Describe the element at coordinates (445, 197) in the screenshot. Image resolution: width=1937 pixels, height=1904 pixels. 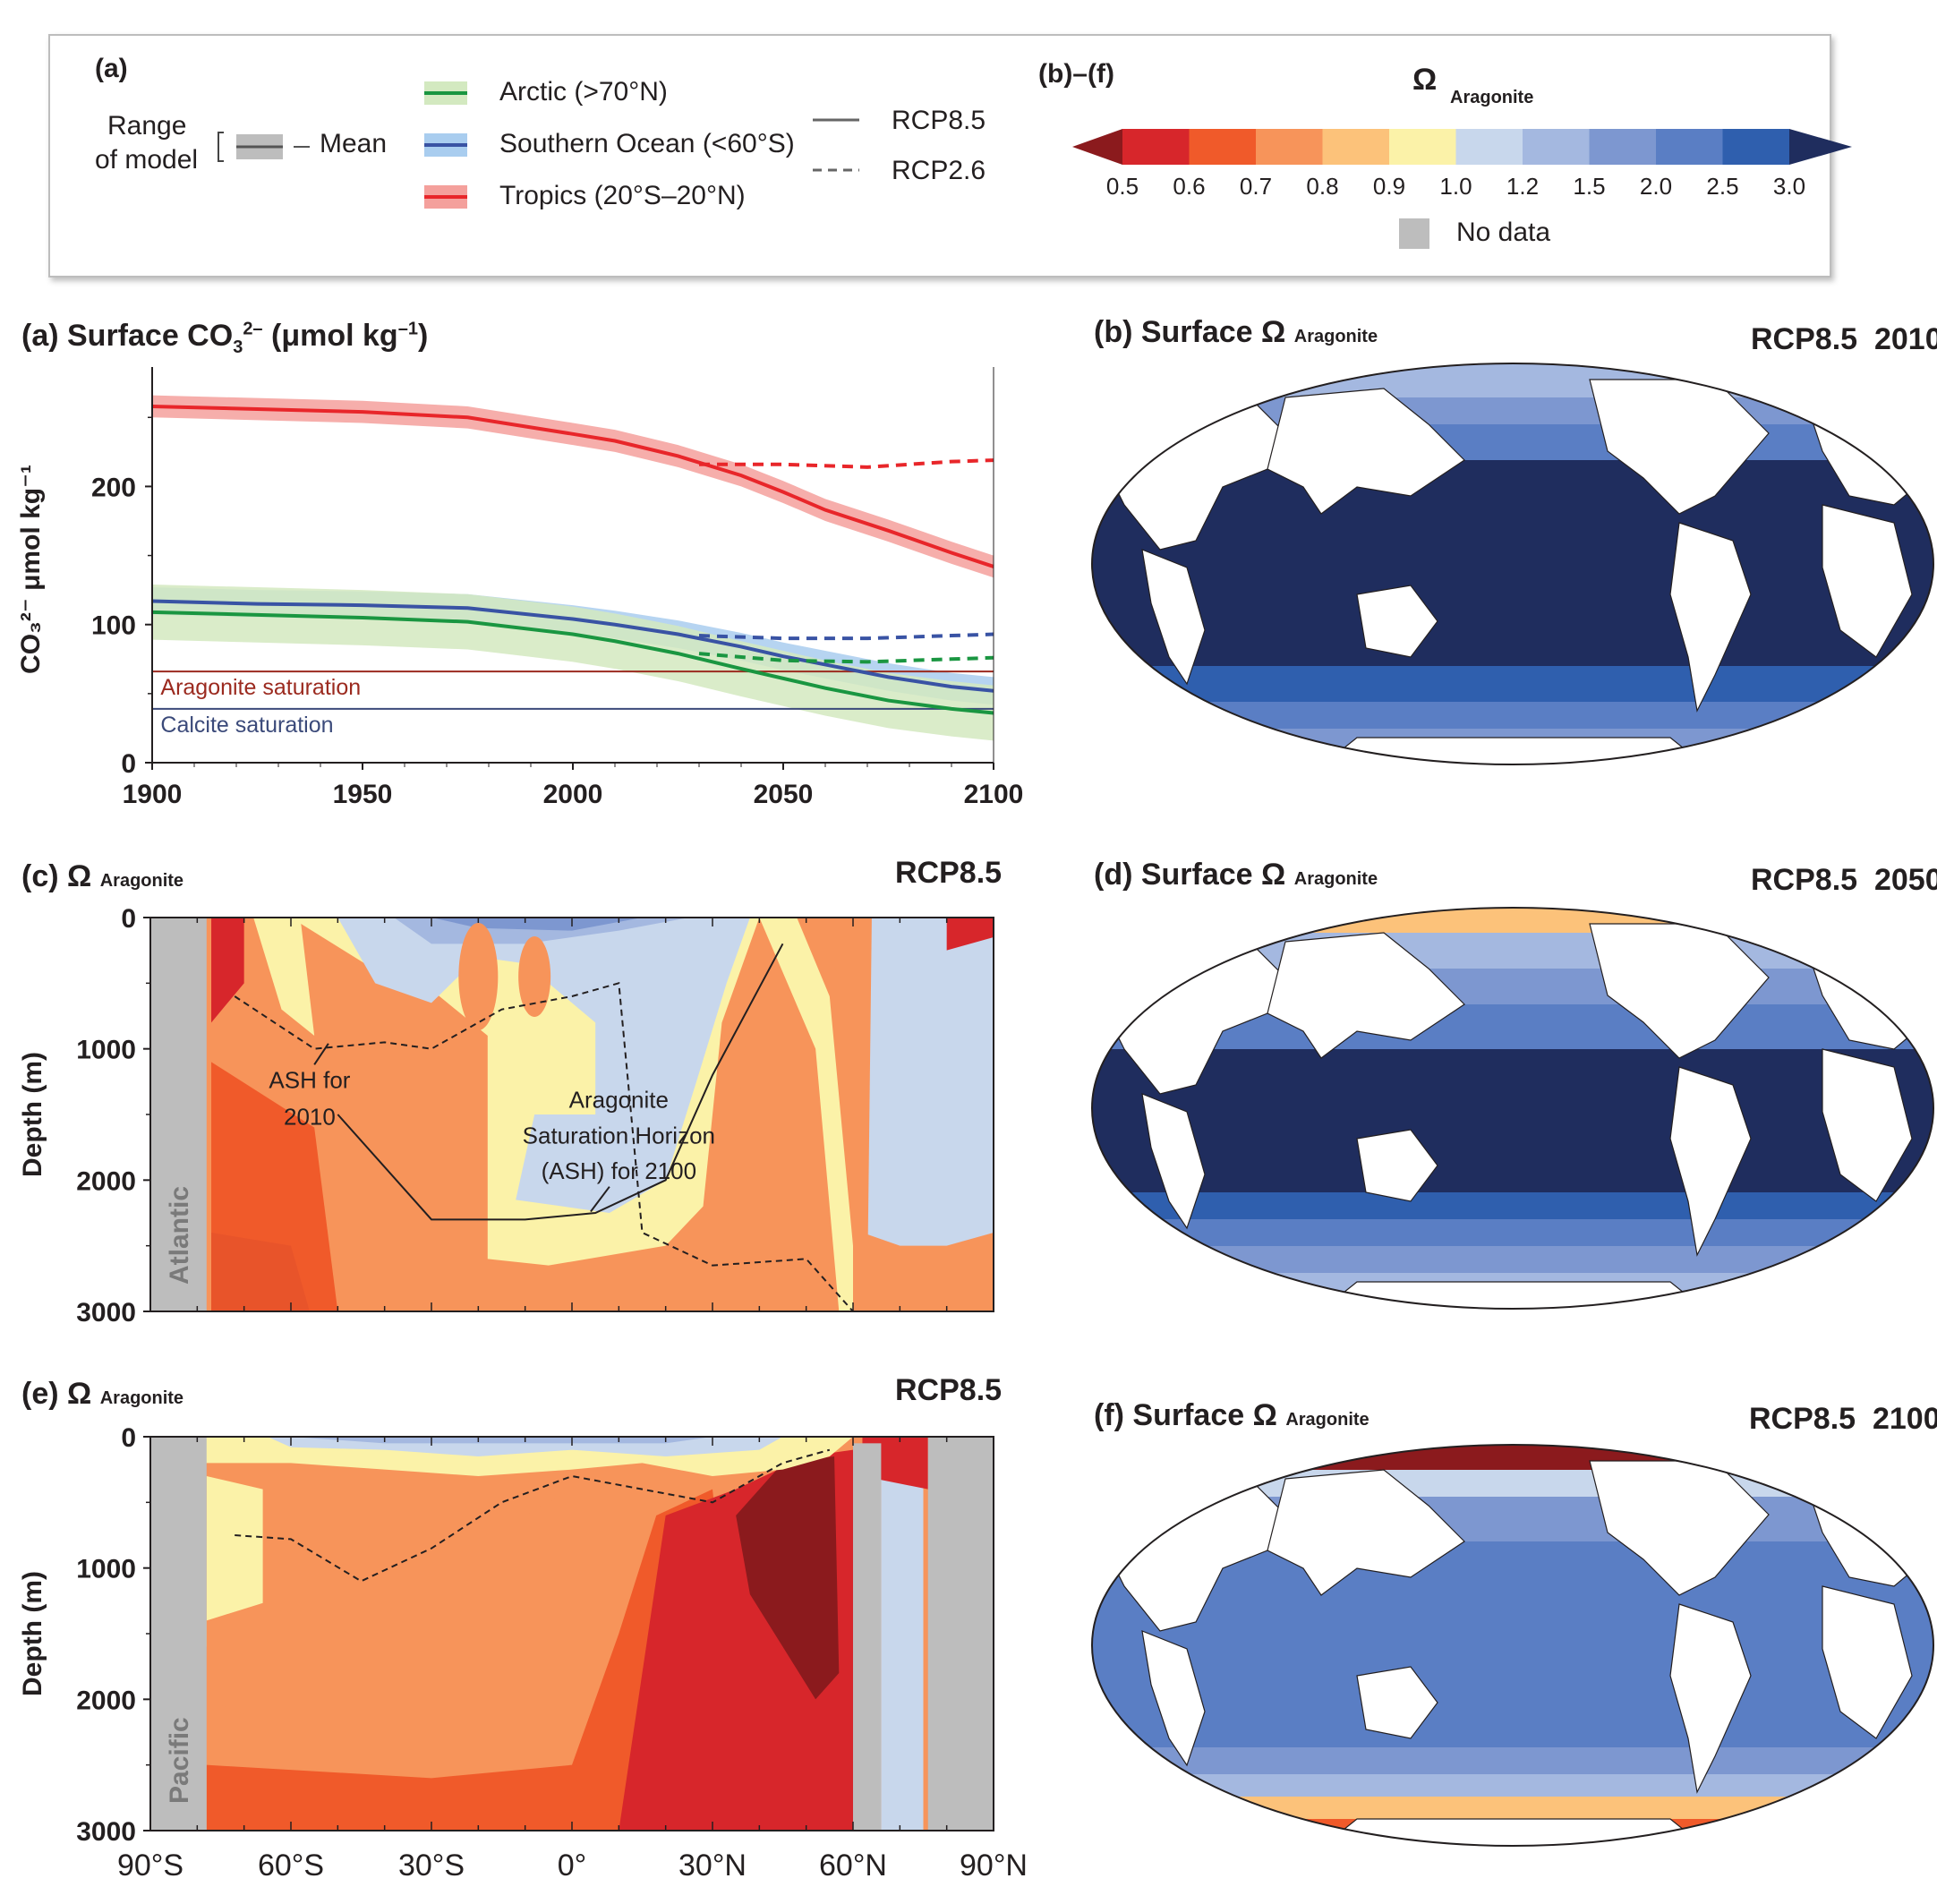
I see `tropics-swatch` at that location.